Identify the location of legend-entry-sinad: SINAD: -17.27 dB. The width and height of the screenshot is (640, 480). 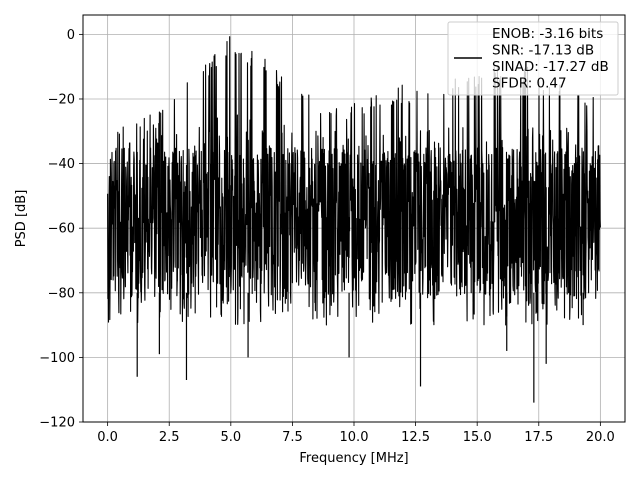
(550, 67).